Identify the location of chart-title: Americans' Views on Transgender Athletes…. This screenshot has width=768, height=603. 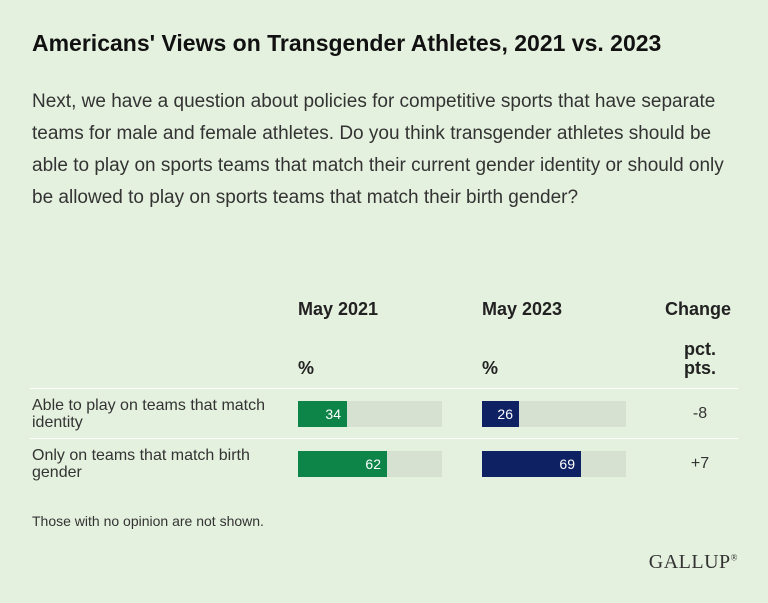
(347, 43).